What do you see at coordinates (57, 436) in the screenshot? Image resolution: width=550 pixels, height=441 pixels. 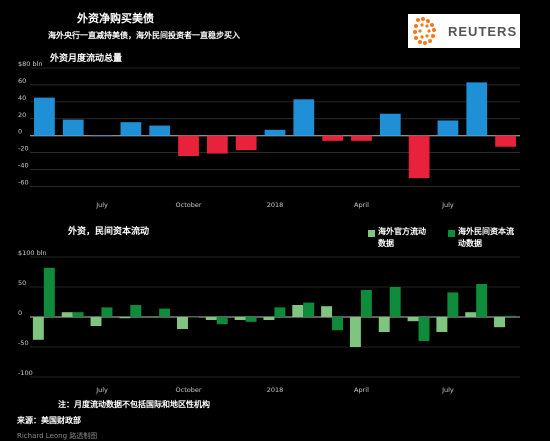 I see `credit-line: Richard Leong 路透制图` at bounding box center [57, 436].